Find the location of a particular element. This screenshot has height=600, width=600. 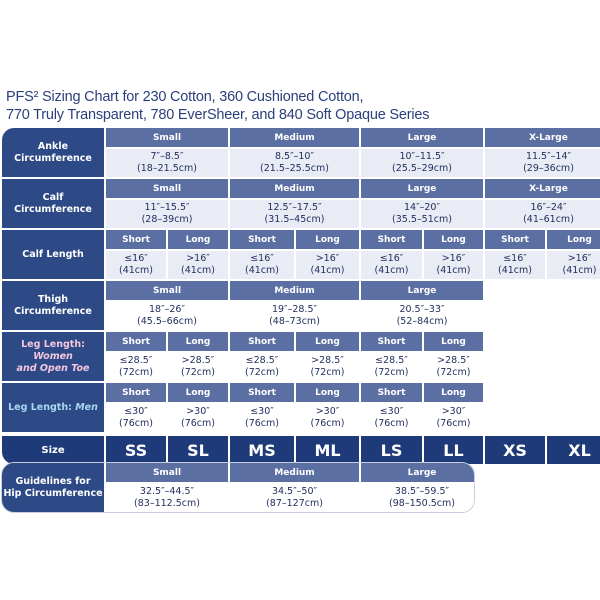

measurement-cell: >28.5″ (72cm) is located at coordinates (327, 367).